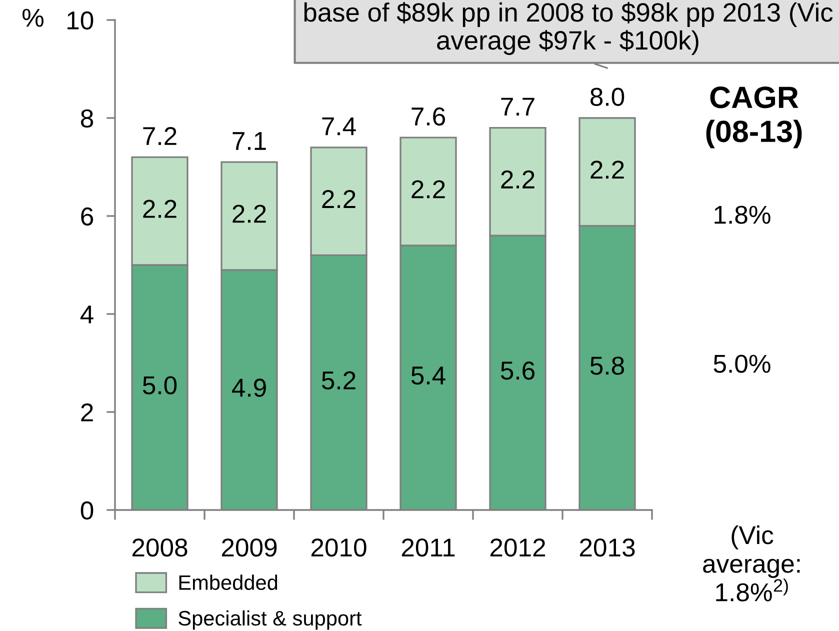  What do you see at coordinates (428, 375) in the screenshot?
I see `data-label: 5.4` at bounding box center [428, 375].